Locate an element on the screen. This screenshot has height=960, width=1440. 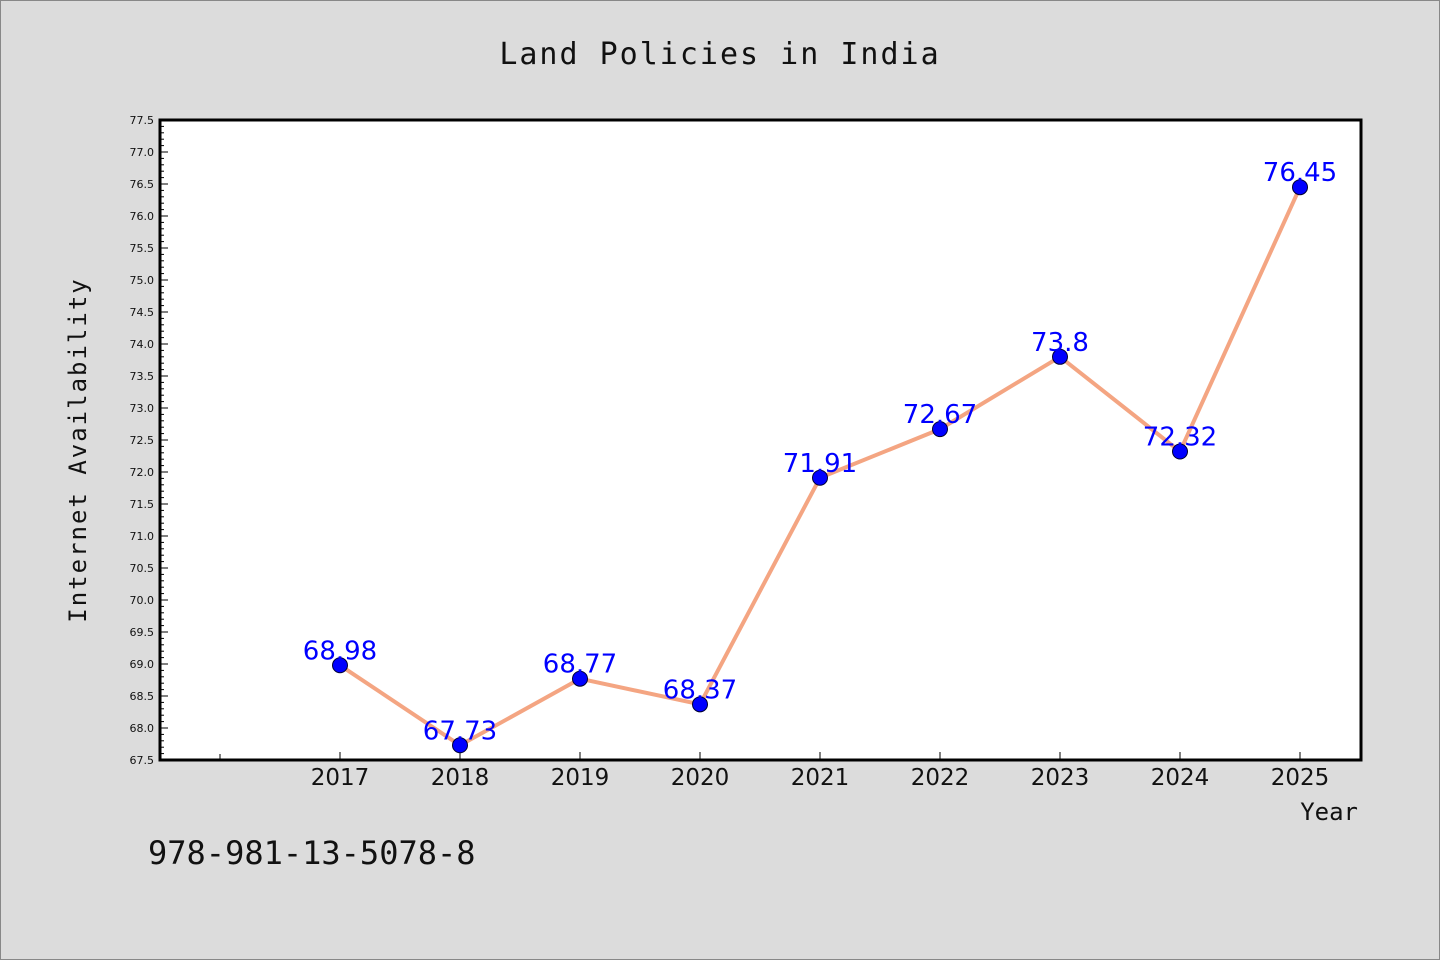
x-tick-label: 2017 is located at coordinates (340, 778).